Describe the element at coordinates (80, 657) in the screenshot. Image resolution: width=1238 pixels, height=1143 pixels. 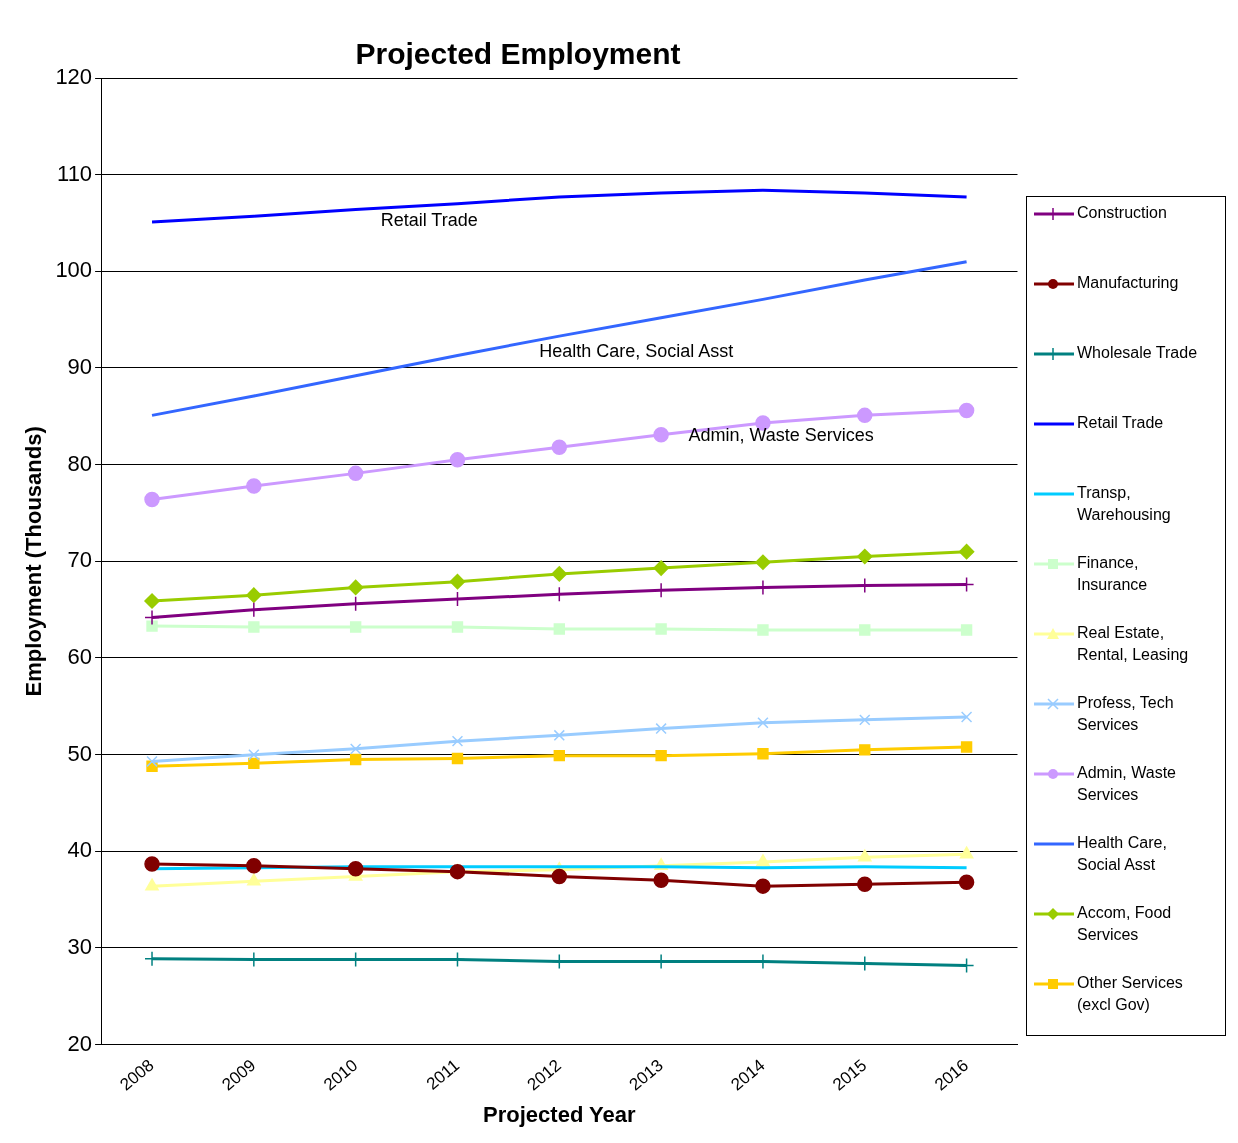
I see `y-tick-label: 60` at that location.